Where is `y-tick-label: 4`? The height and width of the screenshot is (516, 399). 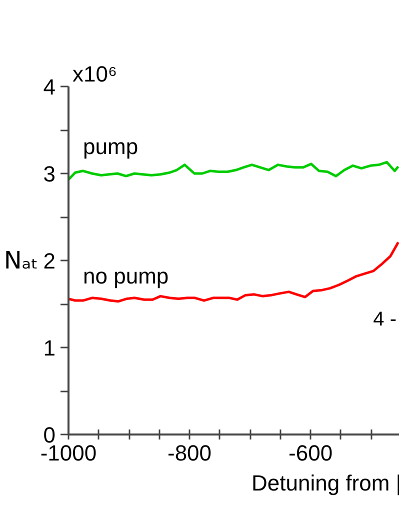
y-tick-label: 4 is located at coordinates (49, 87).